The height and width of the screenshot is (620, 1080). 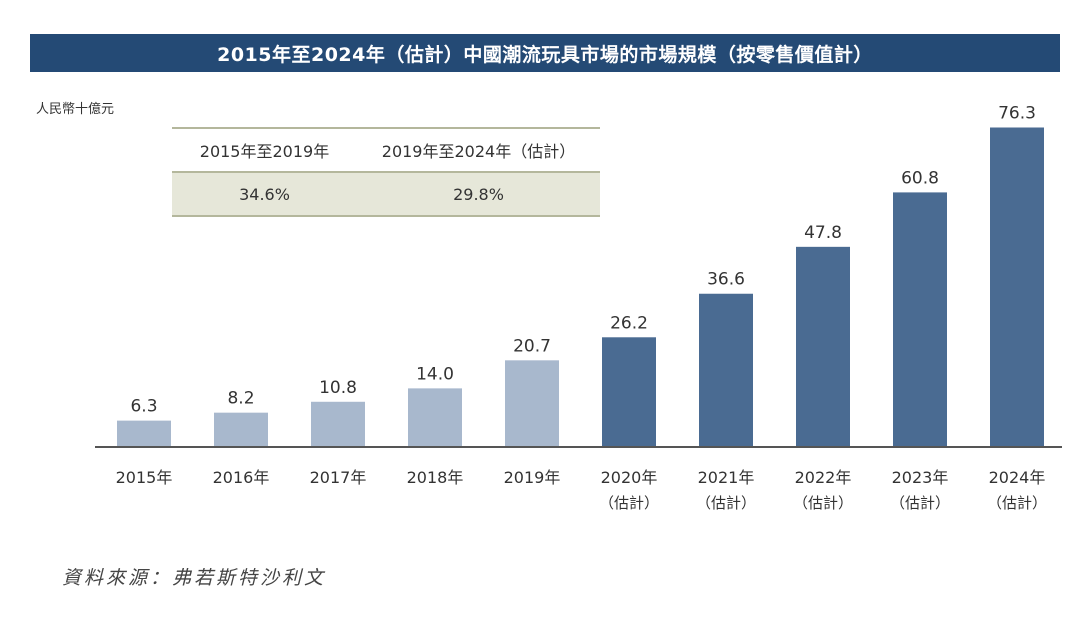 What do you see at coordinates (241, 477) in the screenshot?
I see `x-tick-label: 2016年` at bounding box center [241, 477].